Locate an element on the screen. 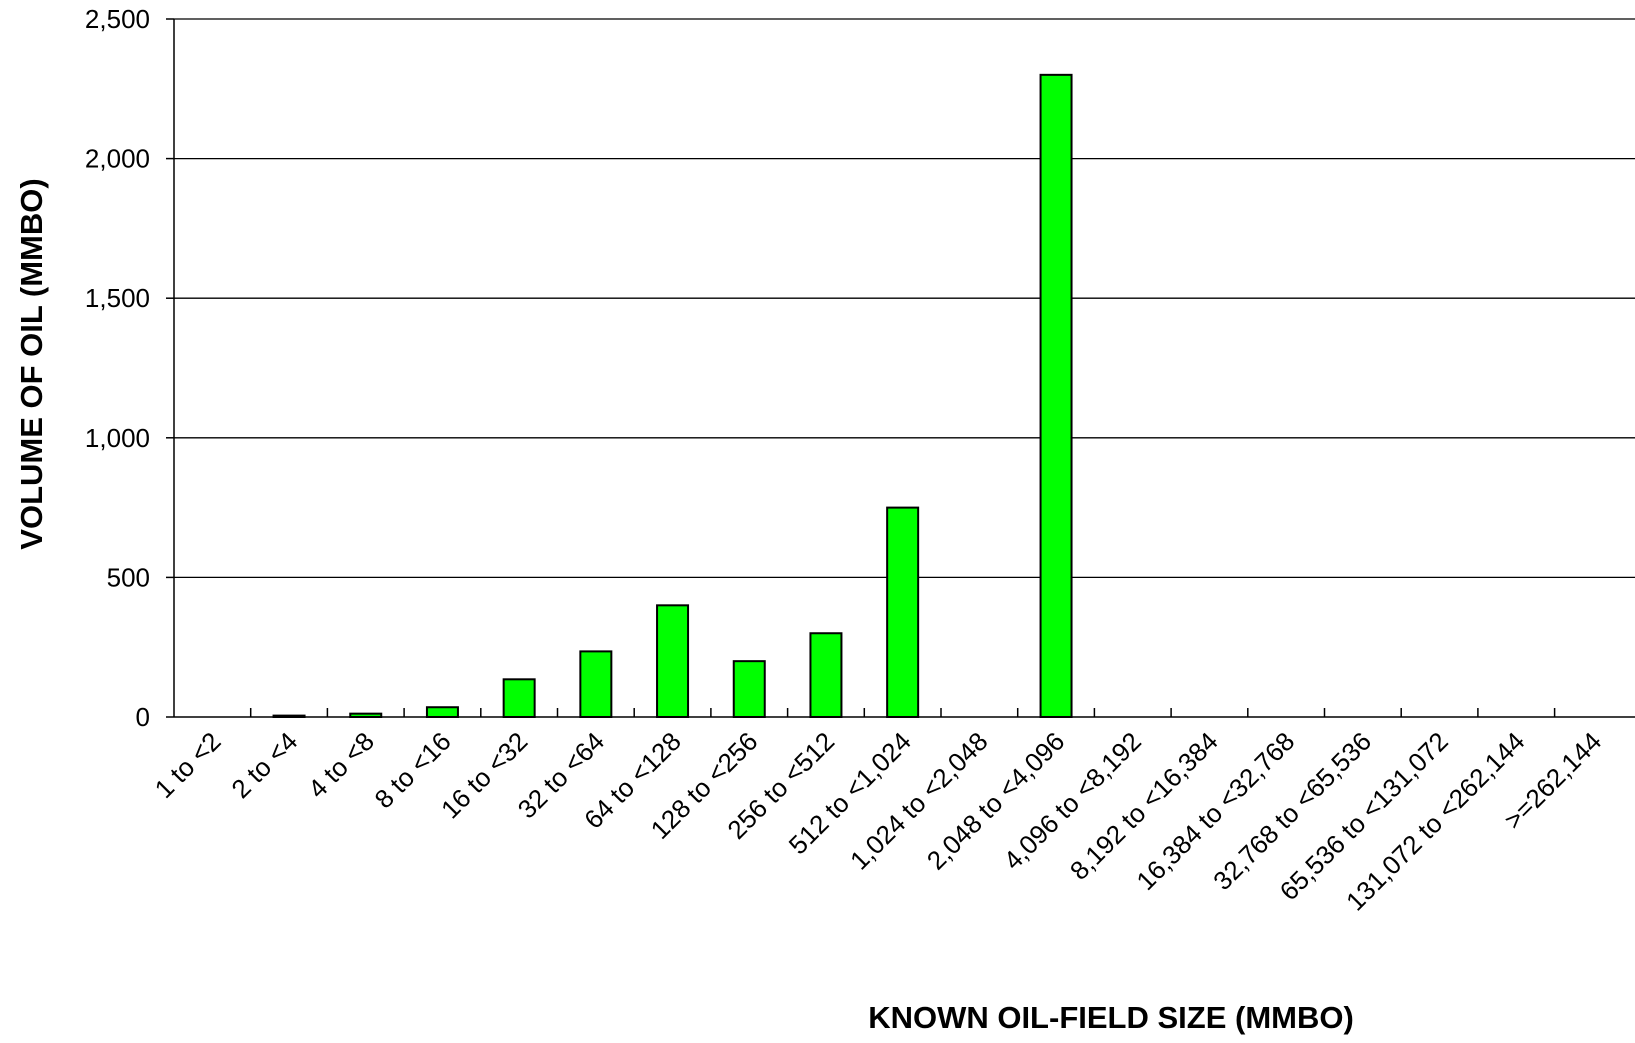  y-tick-label: 2,500 is located at coordinates (117, 19).